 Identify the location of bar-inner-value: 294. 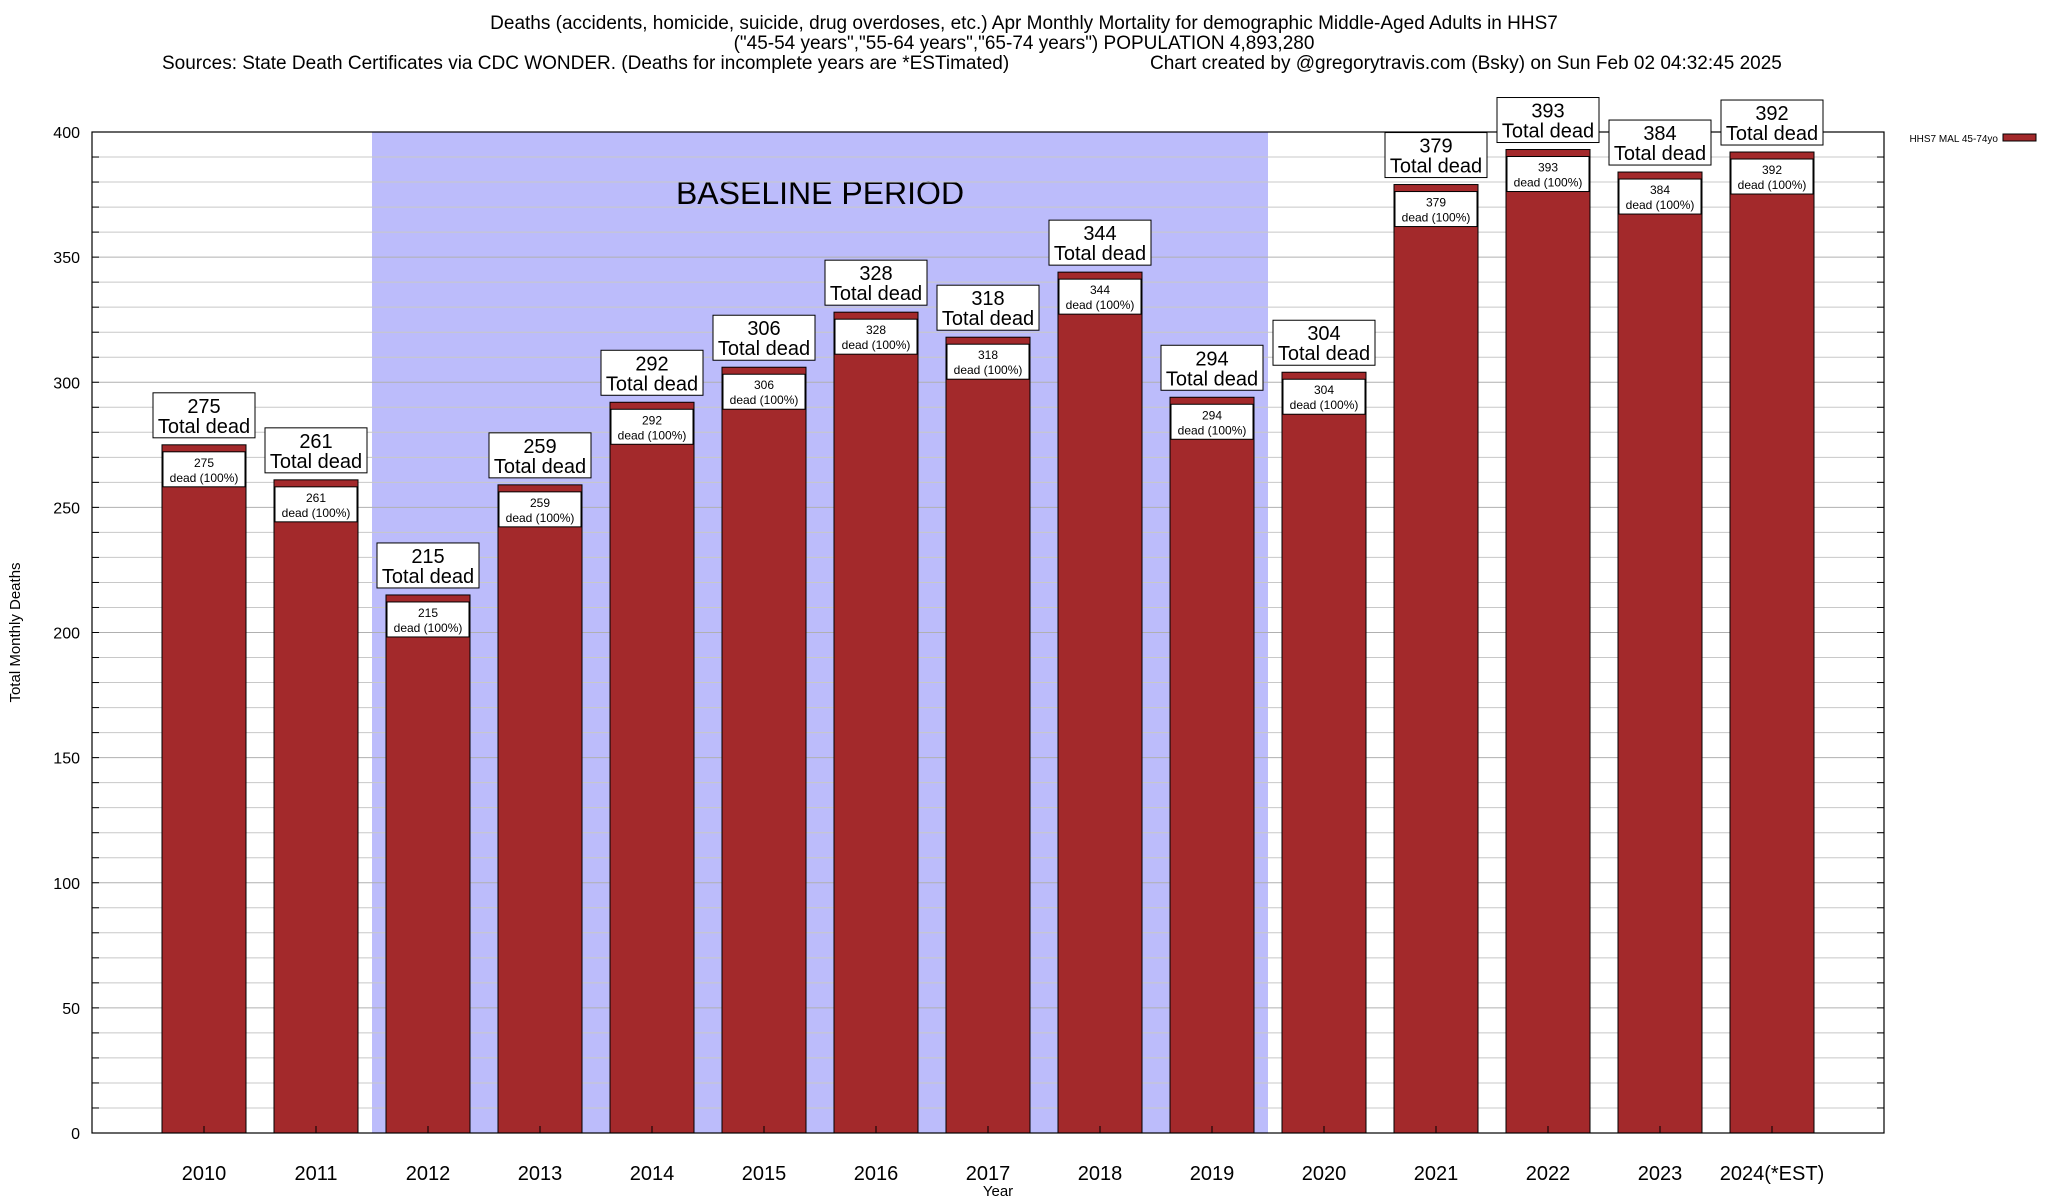
(1212, 415).